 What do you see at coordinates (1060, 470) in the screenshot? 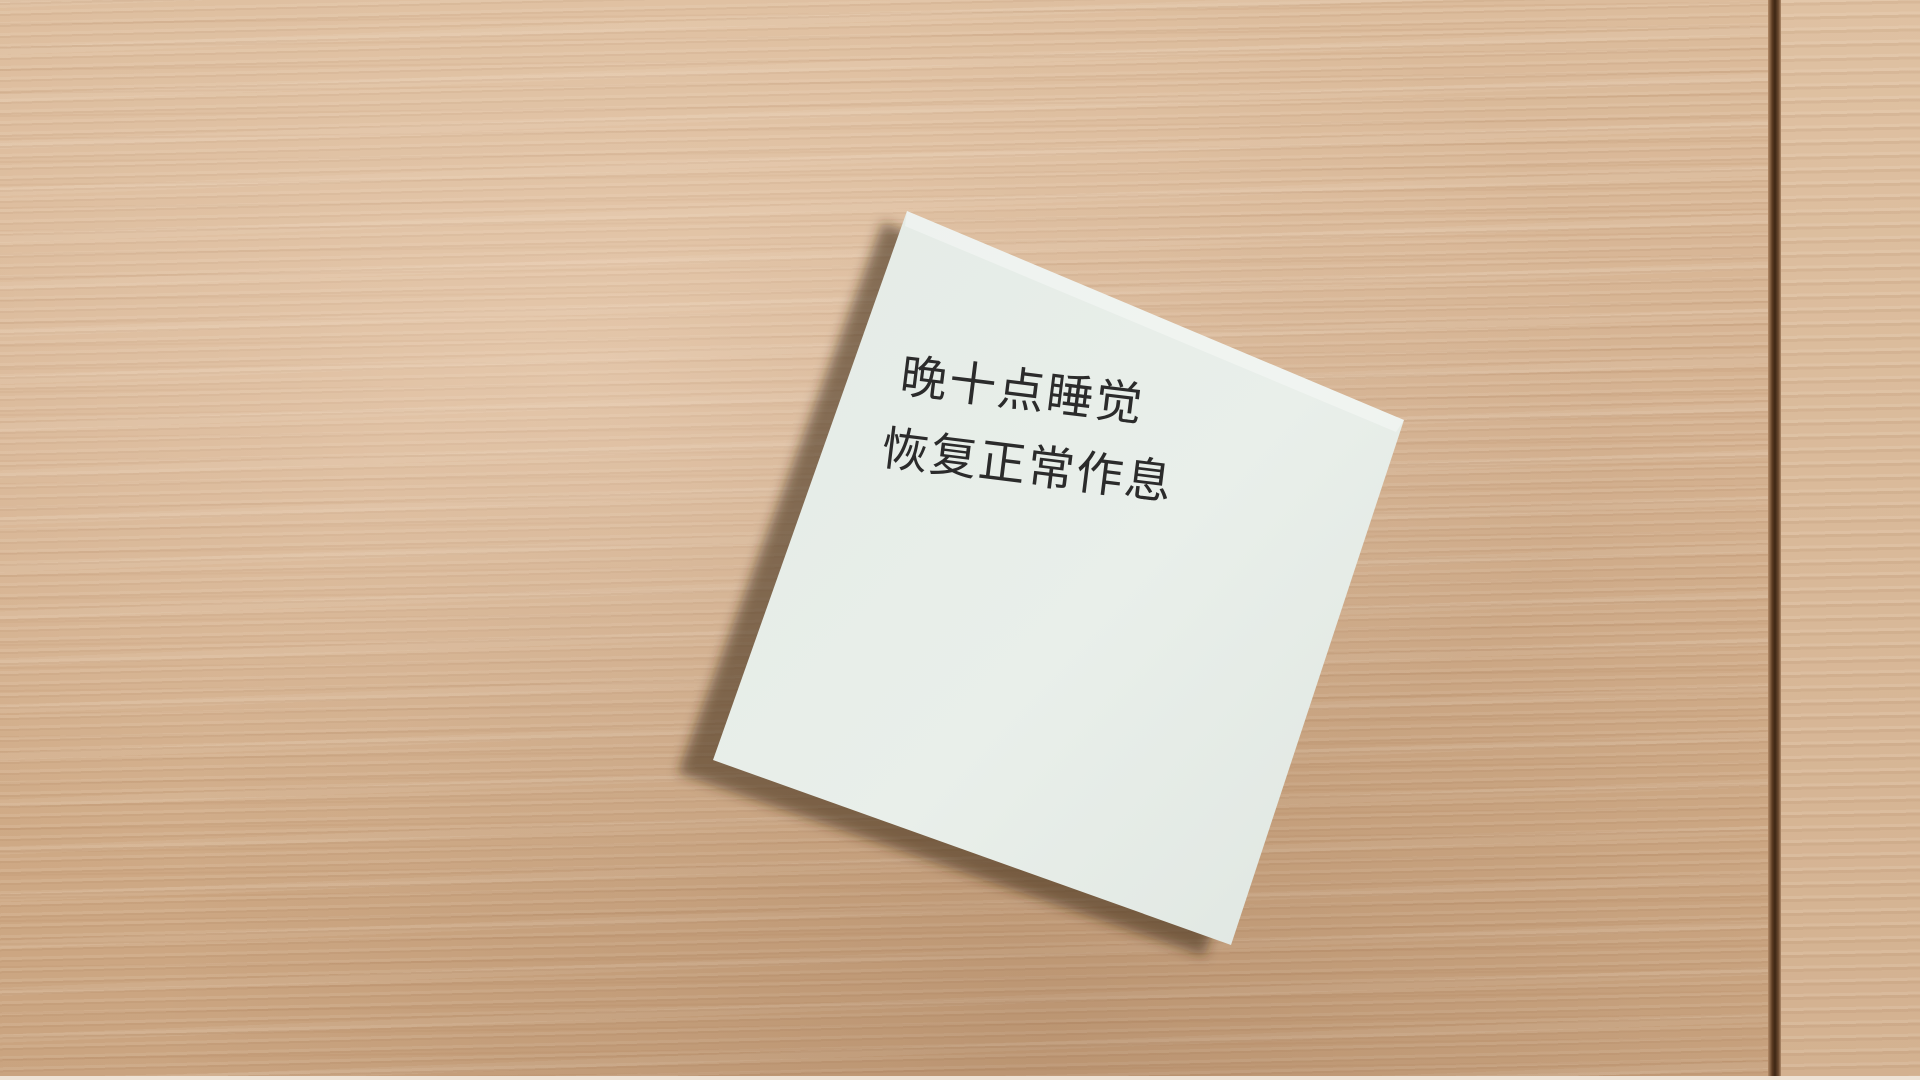
I see `handwritten-text: 晚十点睡觉 恢复正常作息` at bounding box center [1060, 470].